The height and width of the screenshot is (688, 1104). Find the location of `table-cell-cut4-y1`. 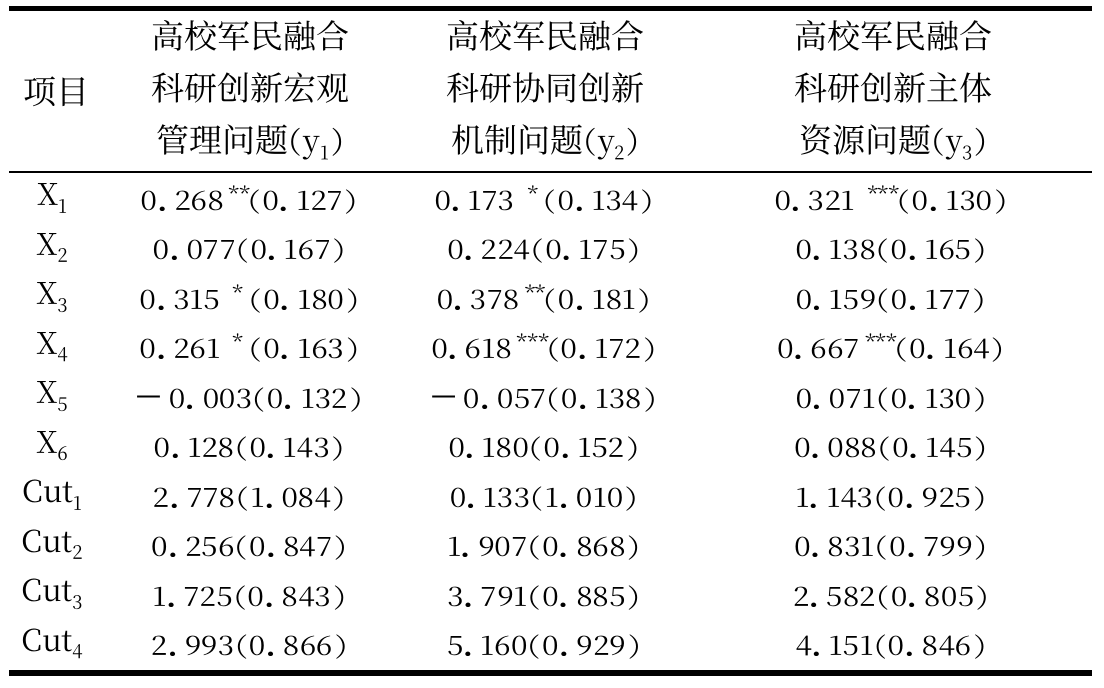

table-cell-cut4-y1 is located at coordinates (249, 647).